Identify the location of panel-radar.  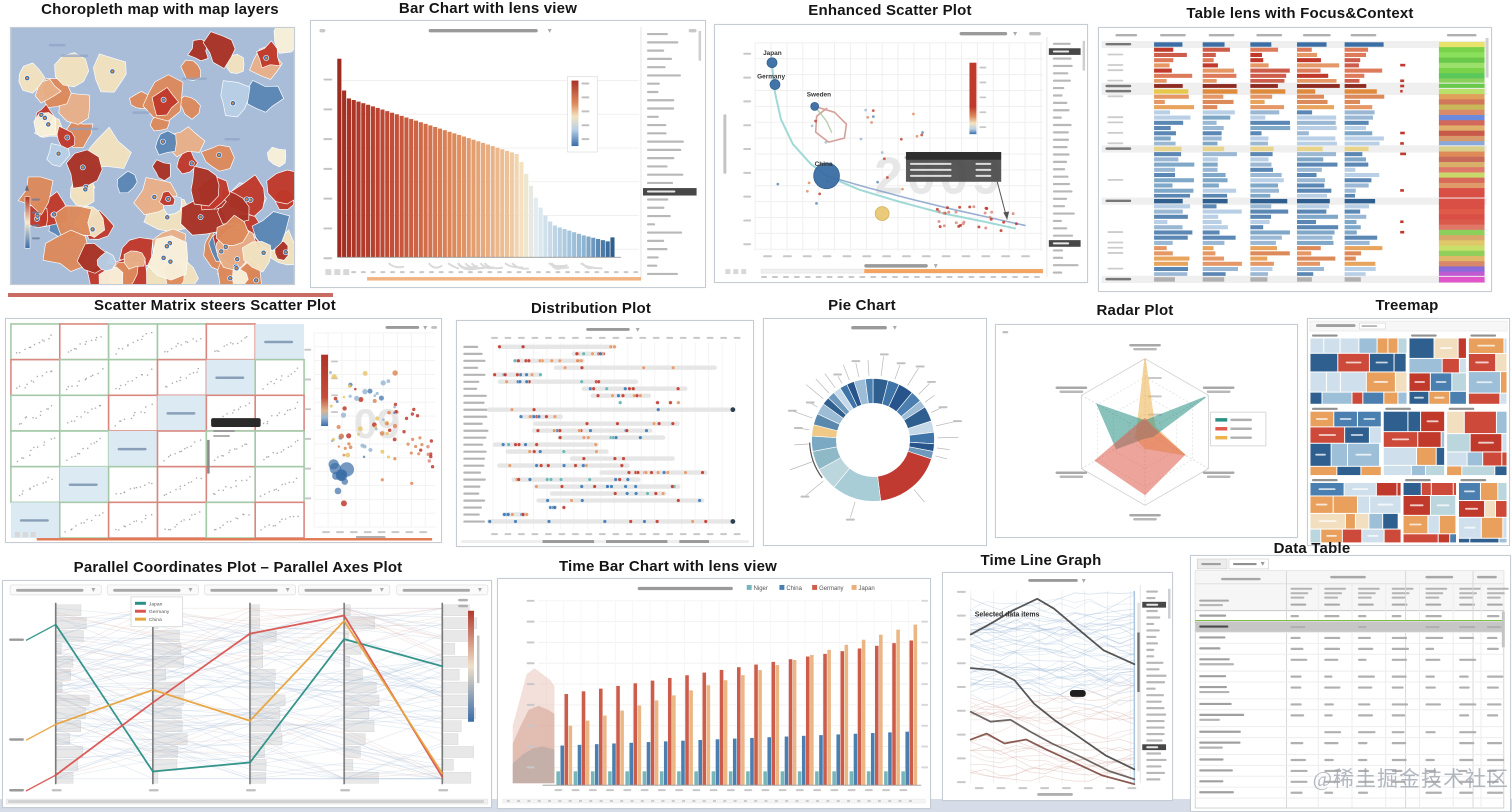
(1146, 431).